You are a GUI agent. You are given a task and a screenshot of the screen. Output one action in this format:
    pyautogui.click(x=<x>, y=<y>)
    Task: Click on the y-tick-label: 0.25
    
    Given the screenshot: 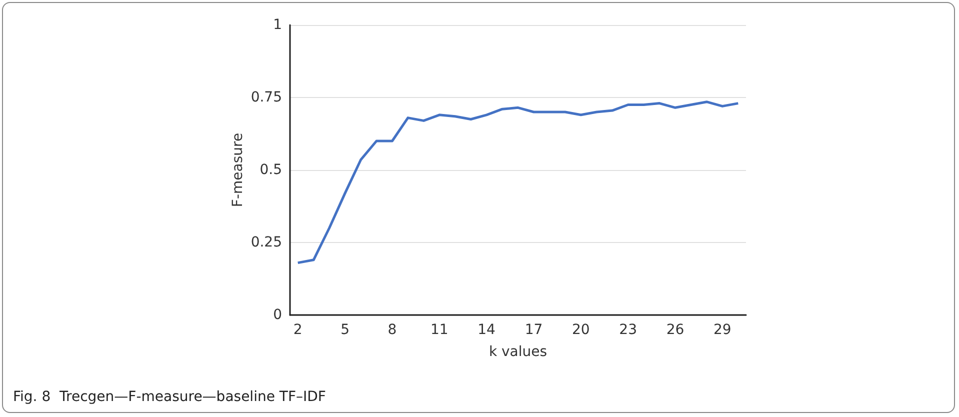 What is the action you would take?
    pyautogui.click(x=266, y=242)
    